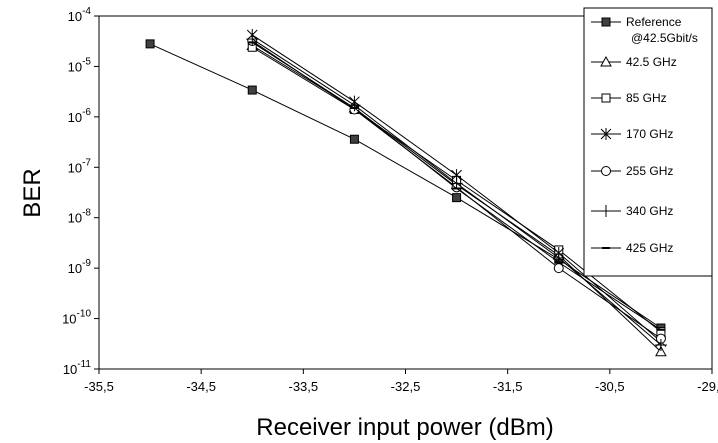 The height and width of the screenshot is (443, 718). Describe the element at coordinates (707, 386) in the screenshot. I see `x-tick-label: -29,5` at that location.